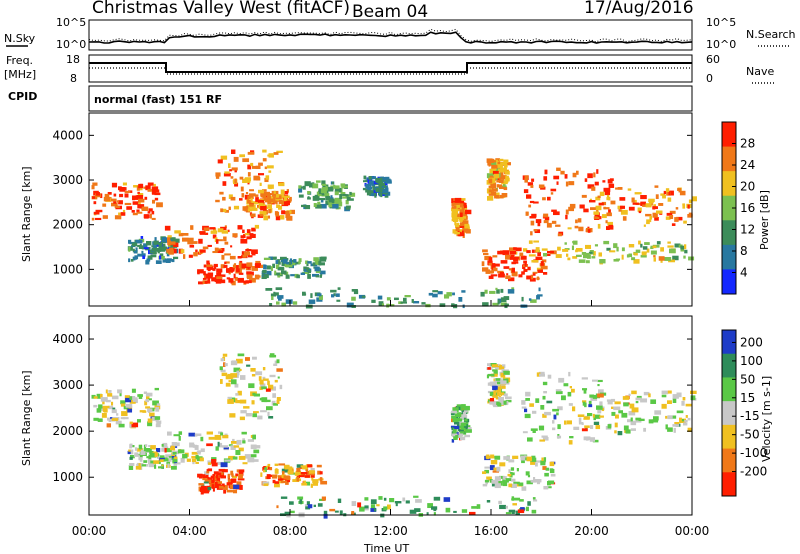 Image resolution: width=800 pixels, height=554 pixels. I want to click on colorbar-swatch, so click(729, 460).